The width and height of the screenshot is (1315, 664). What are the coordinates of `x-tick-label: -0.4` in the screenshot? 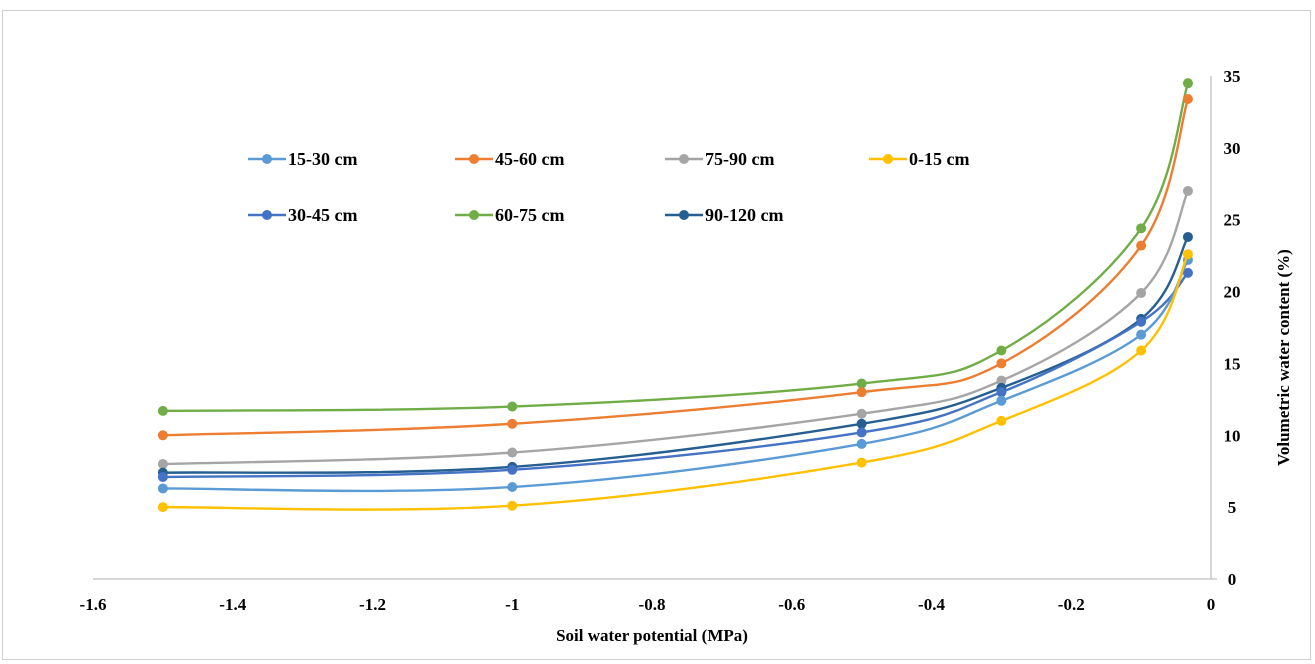 It's located at (931, 604).